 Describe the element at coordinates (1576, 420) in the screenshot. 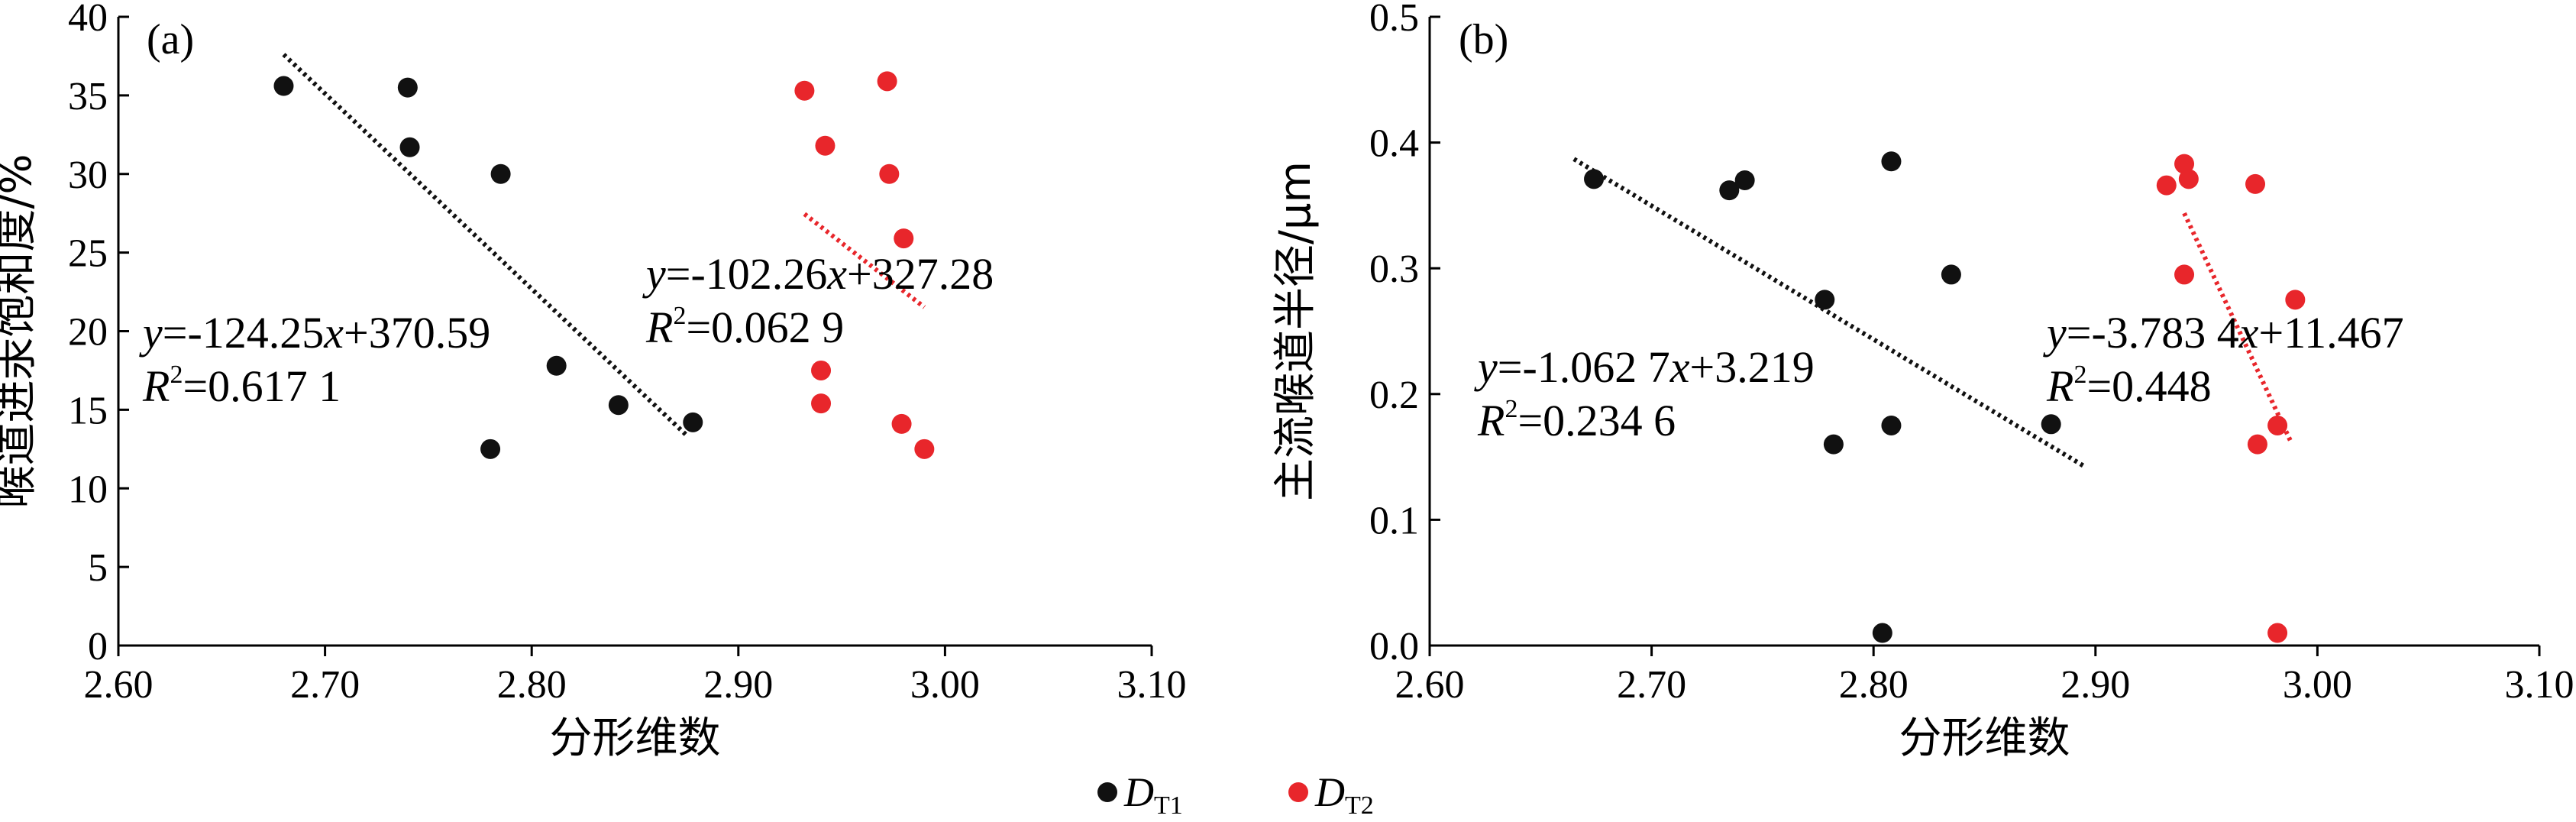

I see `r-squared-D_T1: R2=0.234 6` at that location.